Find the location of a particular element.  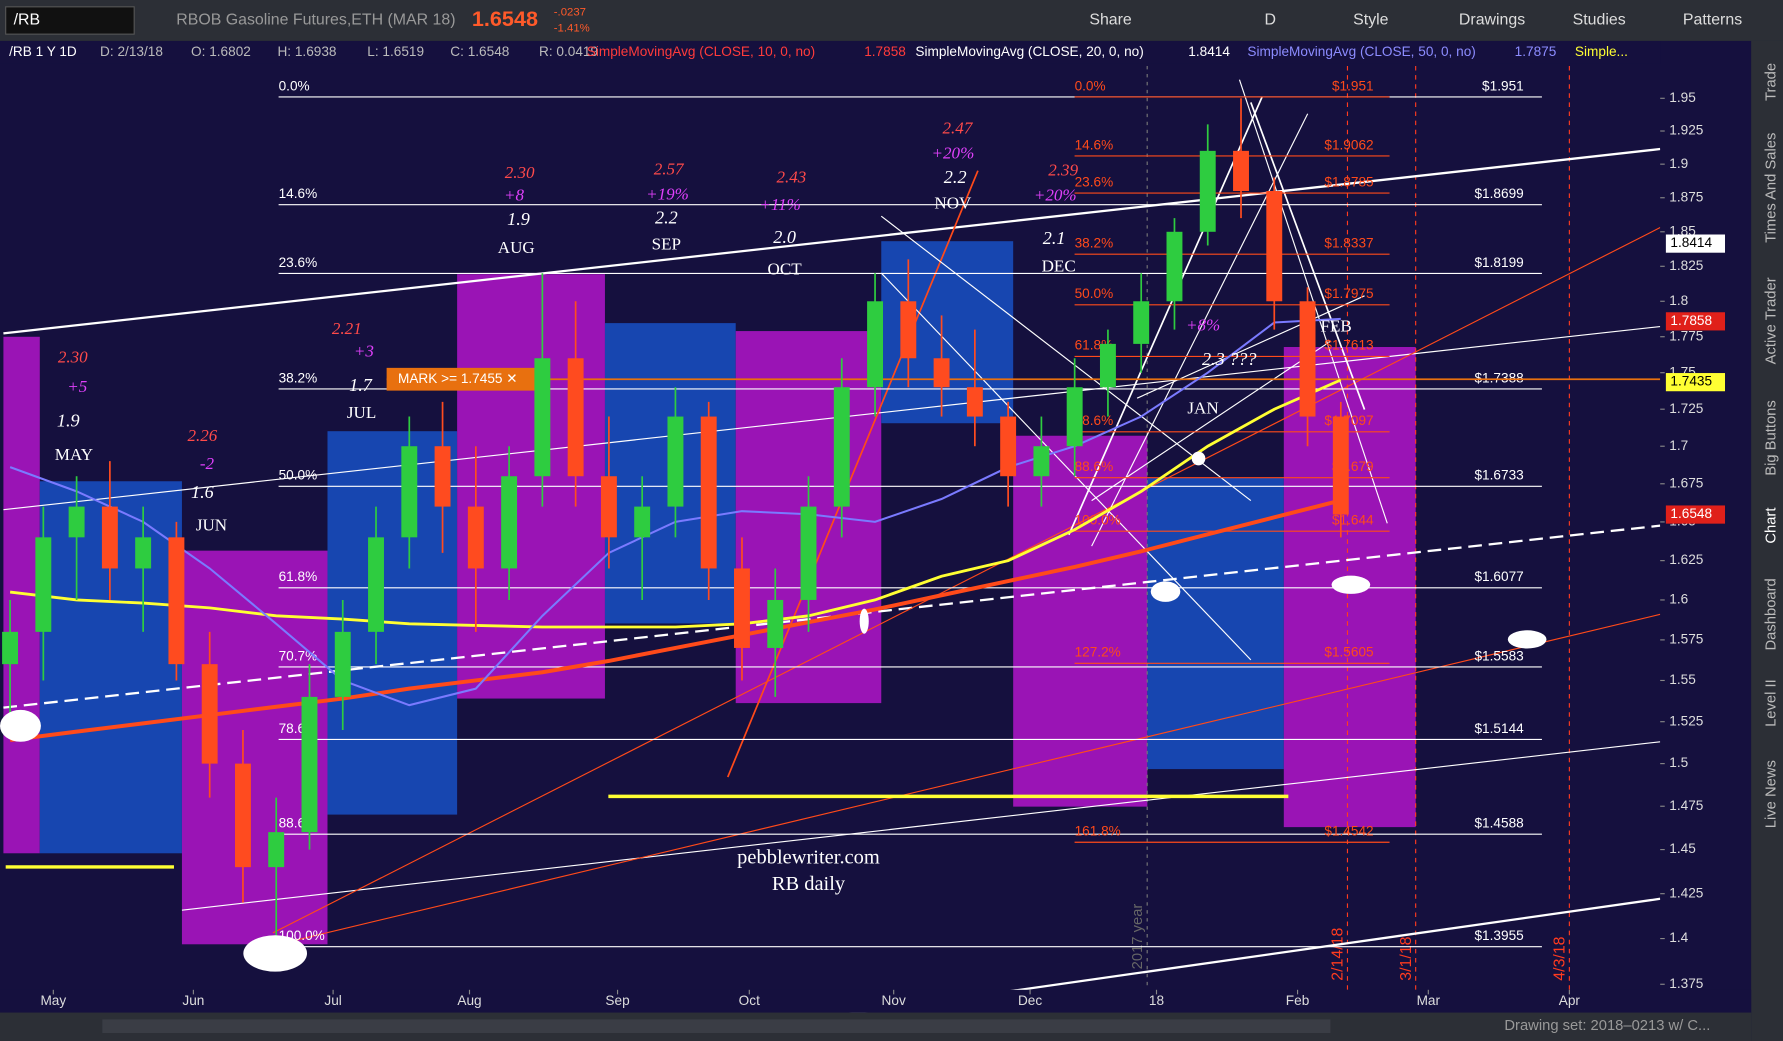

sidebar-tab: Big Buttons is located at coordinates (1772, 438).